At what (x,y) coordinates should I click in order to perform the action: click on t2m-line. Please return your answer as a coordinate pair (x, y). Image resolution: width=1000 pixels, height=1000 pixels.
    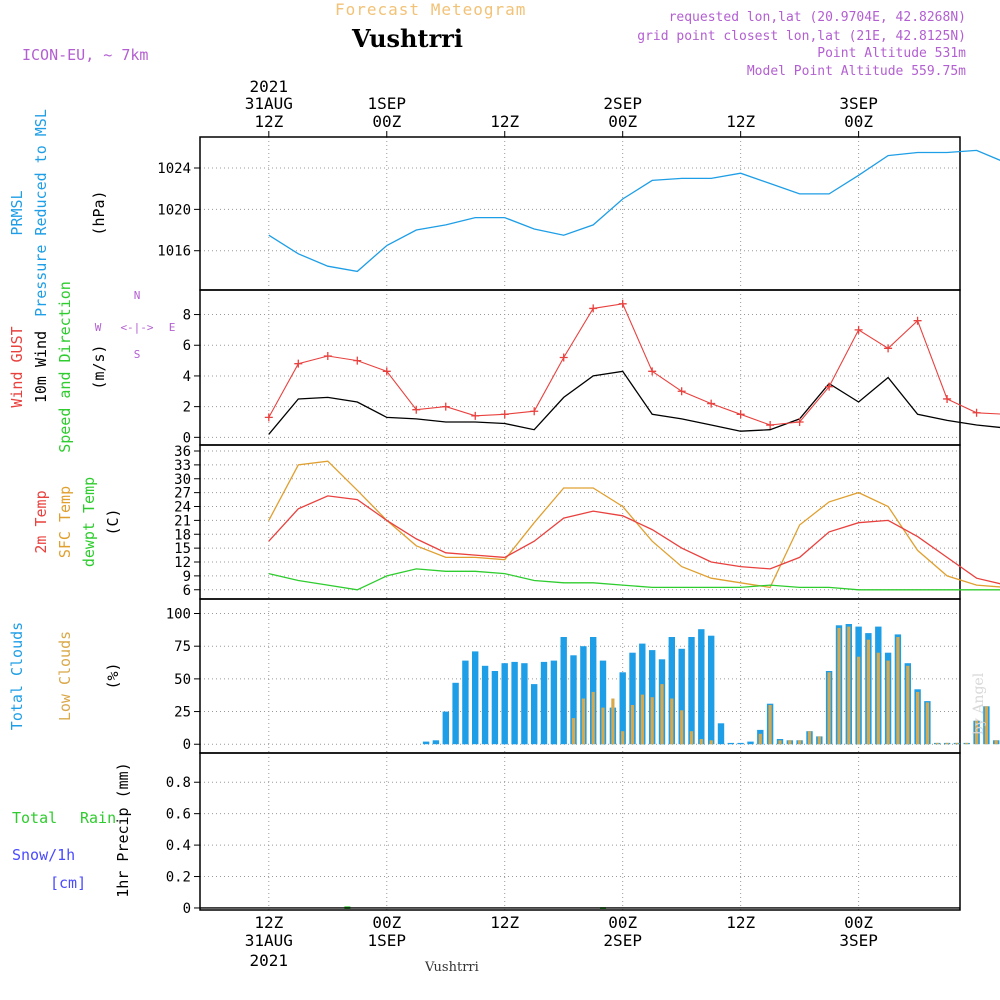
    Looking at the image, I should click on (634, 540).